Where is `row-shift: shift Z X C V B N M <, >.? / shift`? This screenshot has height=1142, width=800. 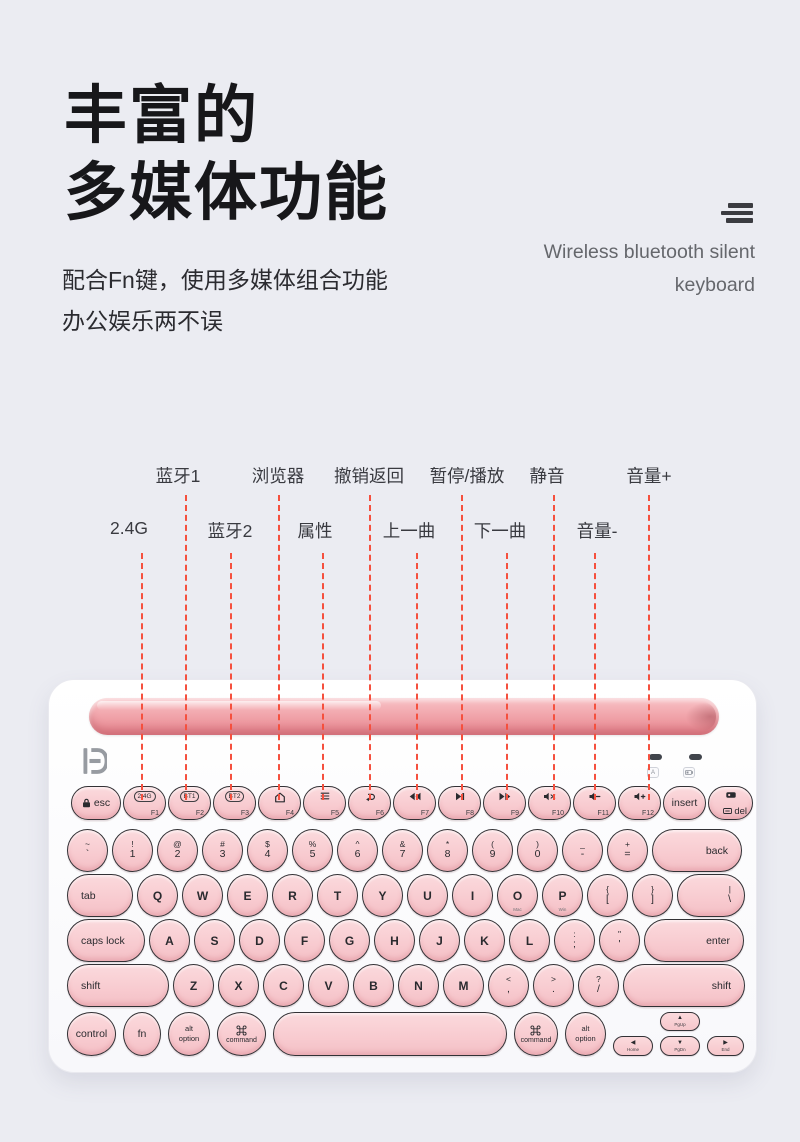
row-shift: shift Z X C V B N M <, >.? / shift is located at coordinates (406, 985).